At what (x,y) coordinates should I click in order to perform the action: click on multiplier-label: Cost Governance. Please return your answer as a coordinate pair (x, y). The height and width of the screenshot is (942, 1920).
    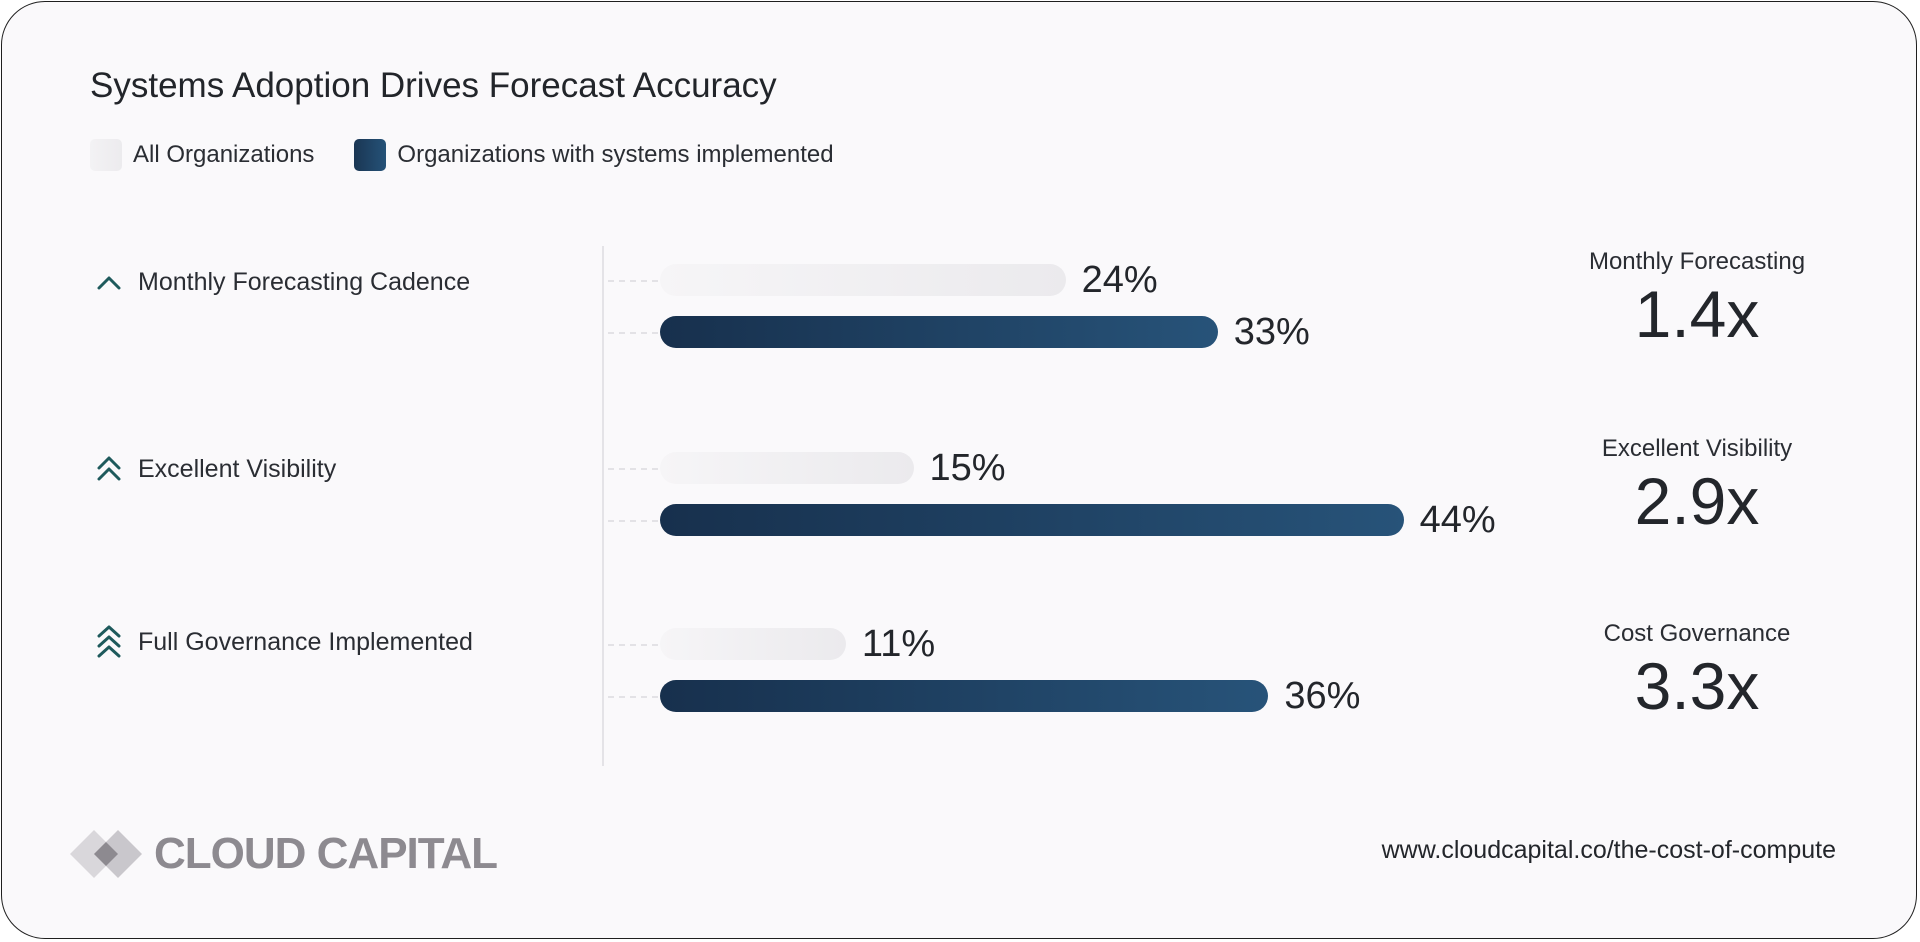
    Looking at the image, I should click on (1697, 633).